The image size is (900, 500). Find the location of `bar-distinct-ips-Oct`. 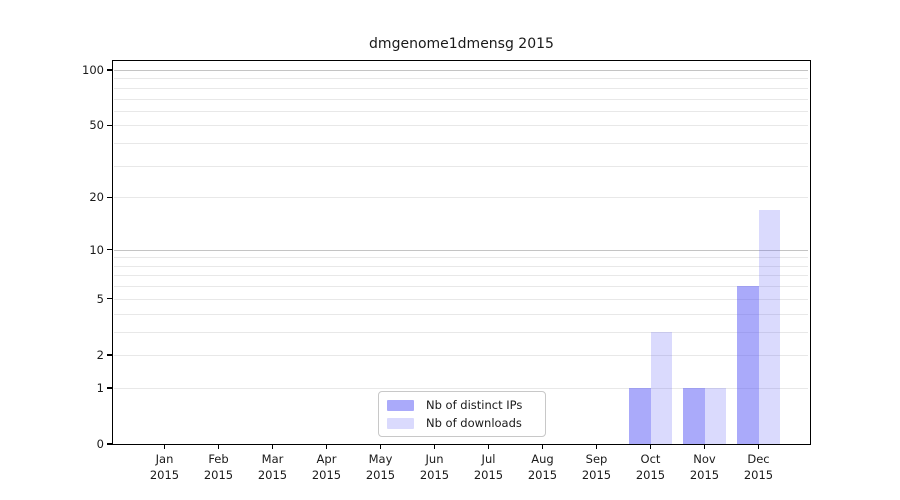

bar-distinct-ips-Oct is located at coordinates (640, 415).